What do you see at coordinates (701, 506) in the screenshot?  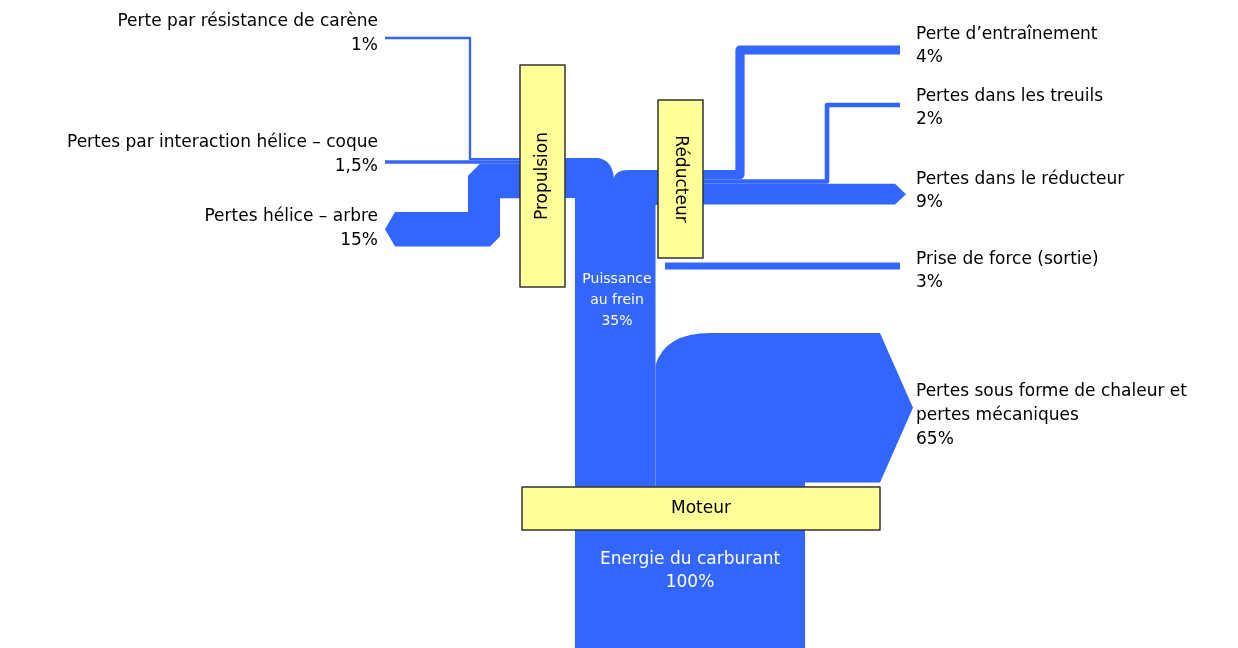 I see `text: Moteur` at bounding box center [701, 506].